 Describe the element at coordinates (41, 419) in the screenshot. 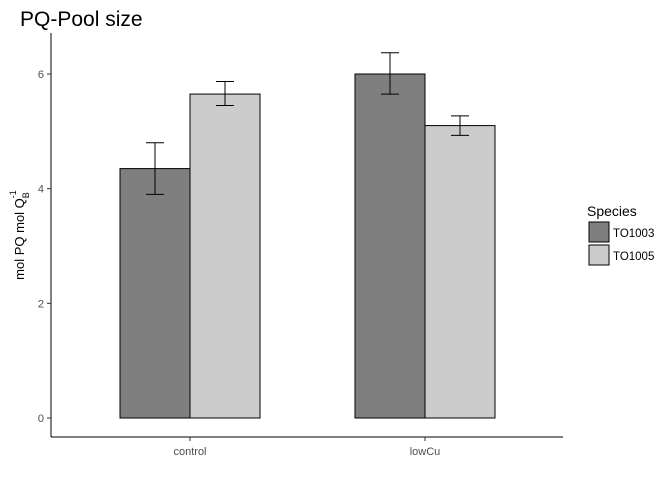

I see `y-tick-label: 0` at that location.